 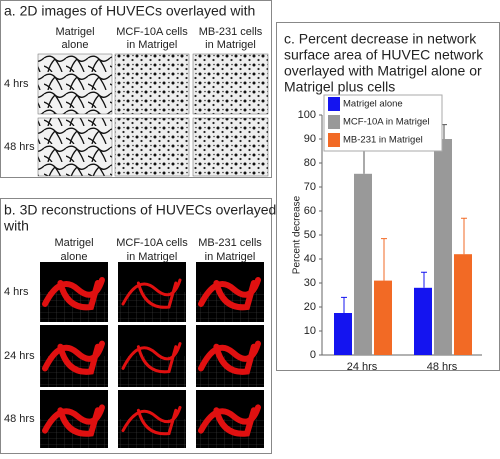 I want to click on y-tick-label: 10, so click(x=310, y=331).